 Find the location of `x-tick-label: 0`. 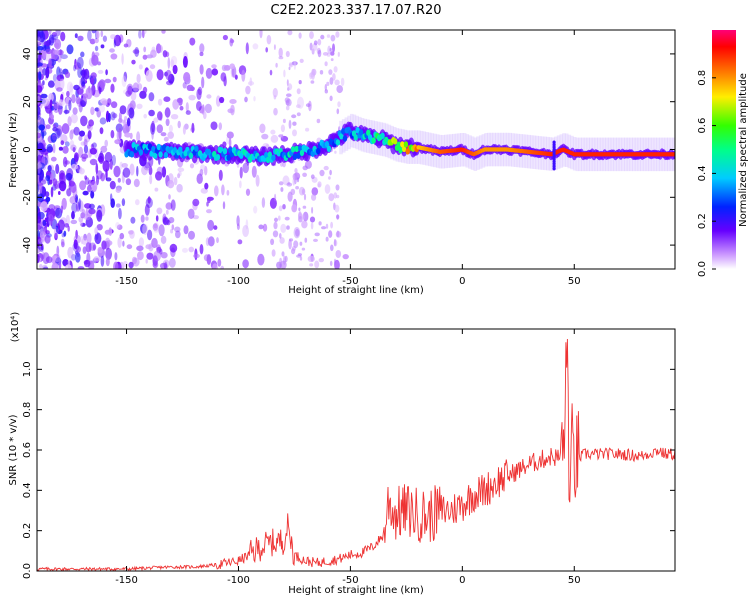

x-tick-label: 0 is located at coordinates (462, 281).